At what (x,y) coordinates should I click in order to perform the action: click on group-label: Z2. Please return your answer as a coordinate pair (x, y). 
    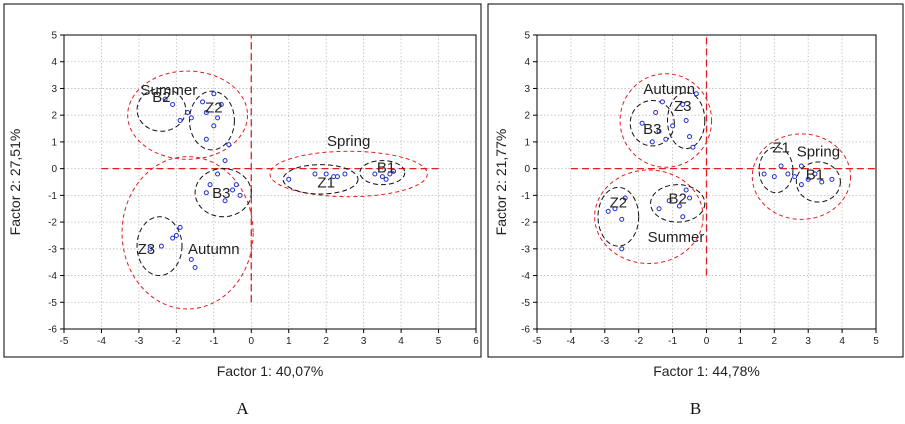
    Looking at the image, I should click on (214, 108).